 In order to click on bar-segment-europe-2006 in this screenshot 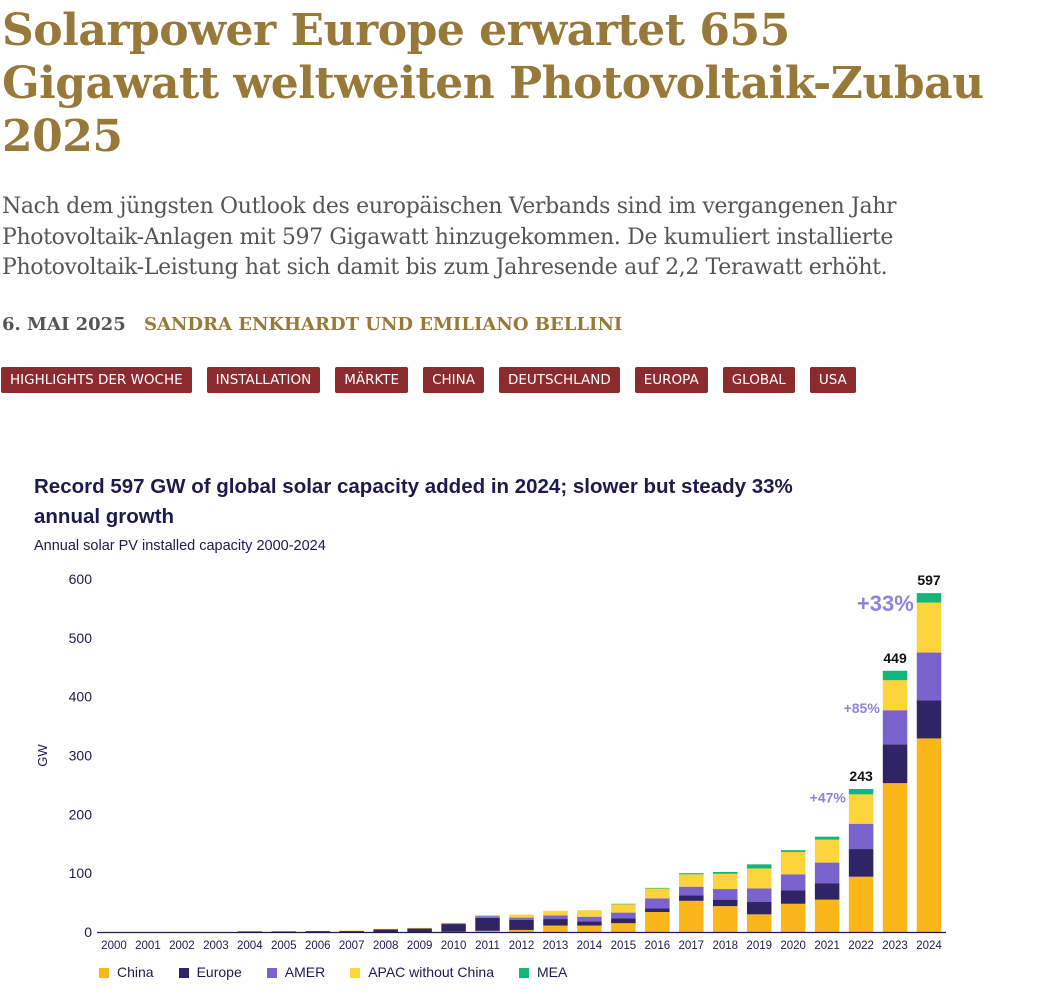, I will do `click(317, 931)`.